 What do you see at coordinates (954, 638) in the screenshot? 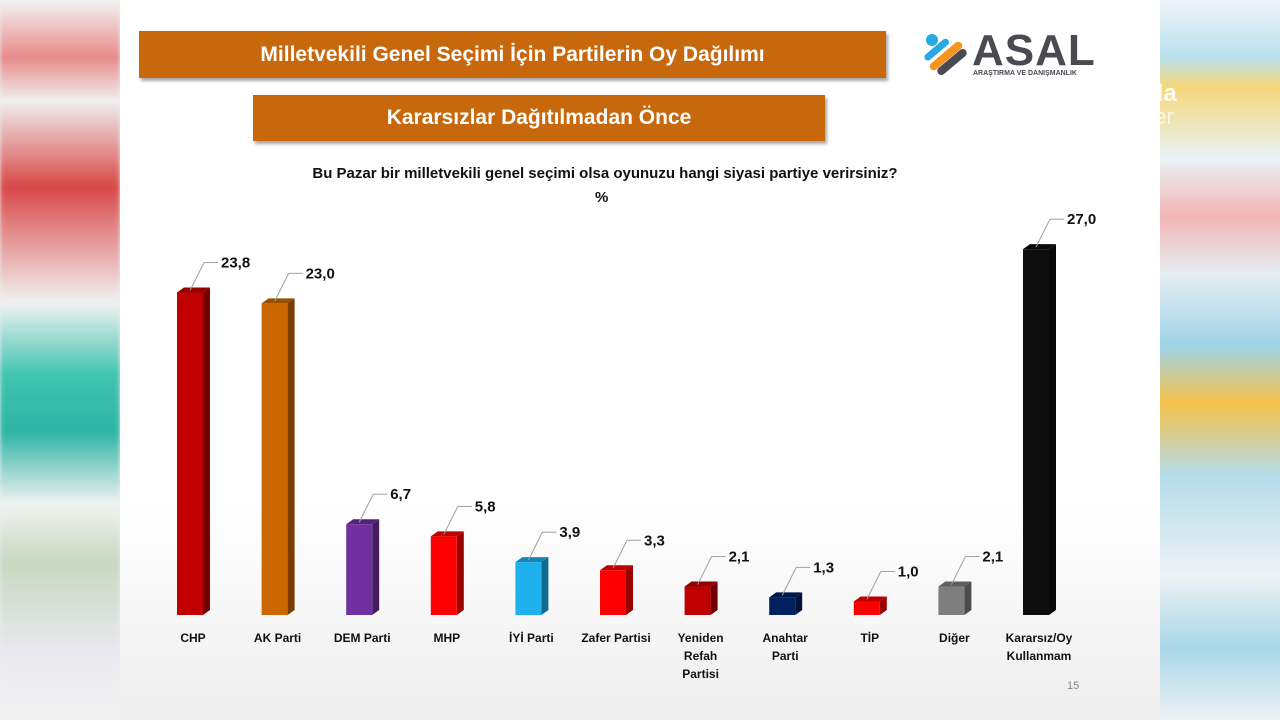
I see `category-label: Diğer` at bounding box center [954, 638].